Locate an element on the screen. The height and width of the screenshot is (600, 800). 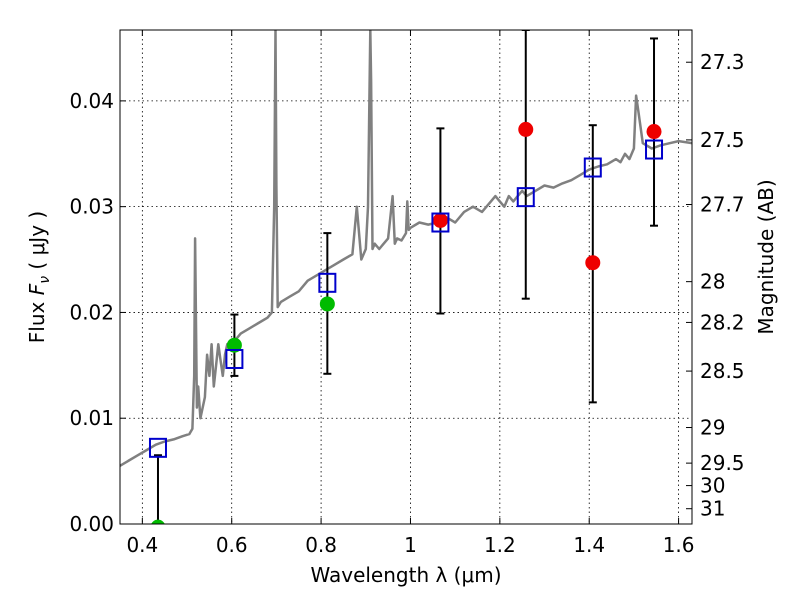
y-tick-label: 0.04 is located at coordinates (91, 101).